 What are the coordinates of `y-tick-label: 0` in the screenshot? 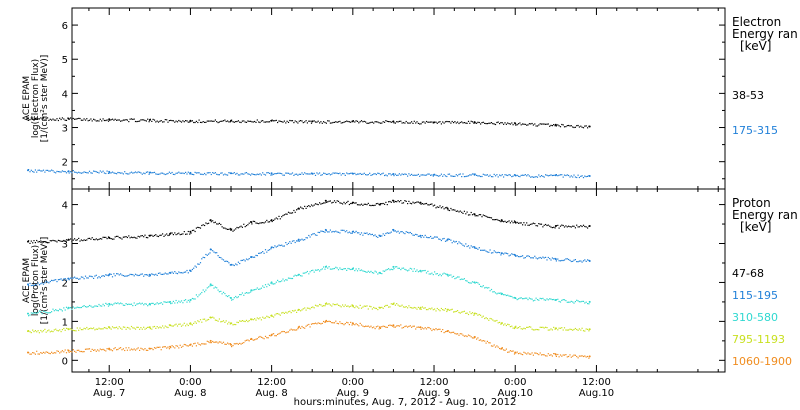 It's located at (65, 361).